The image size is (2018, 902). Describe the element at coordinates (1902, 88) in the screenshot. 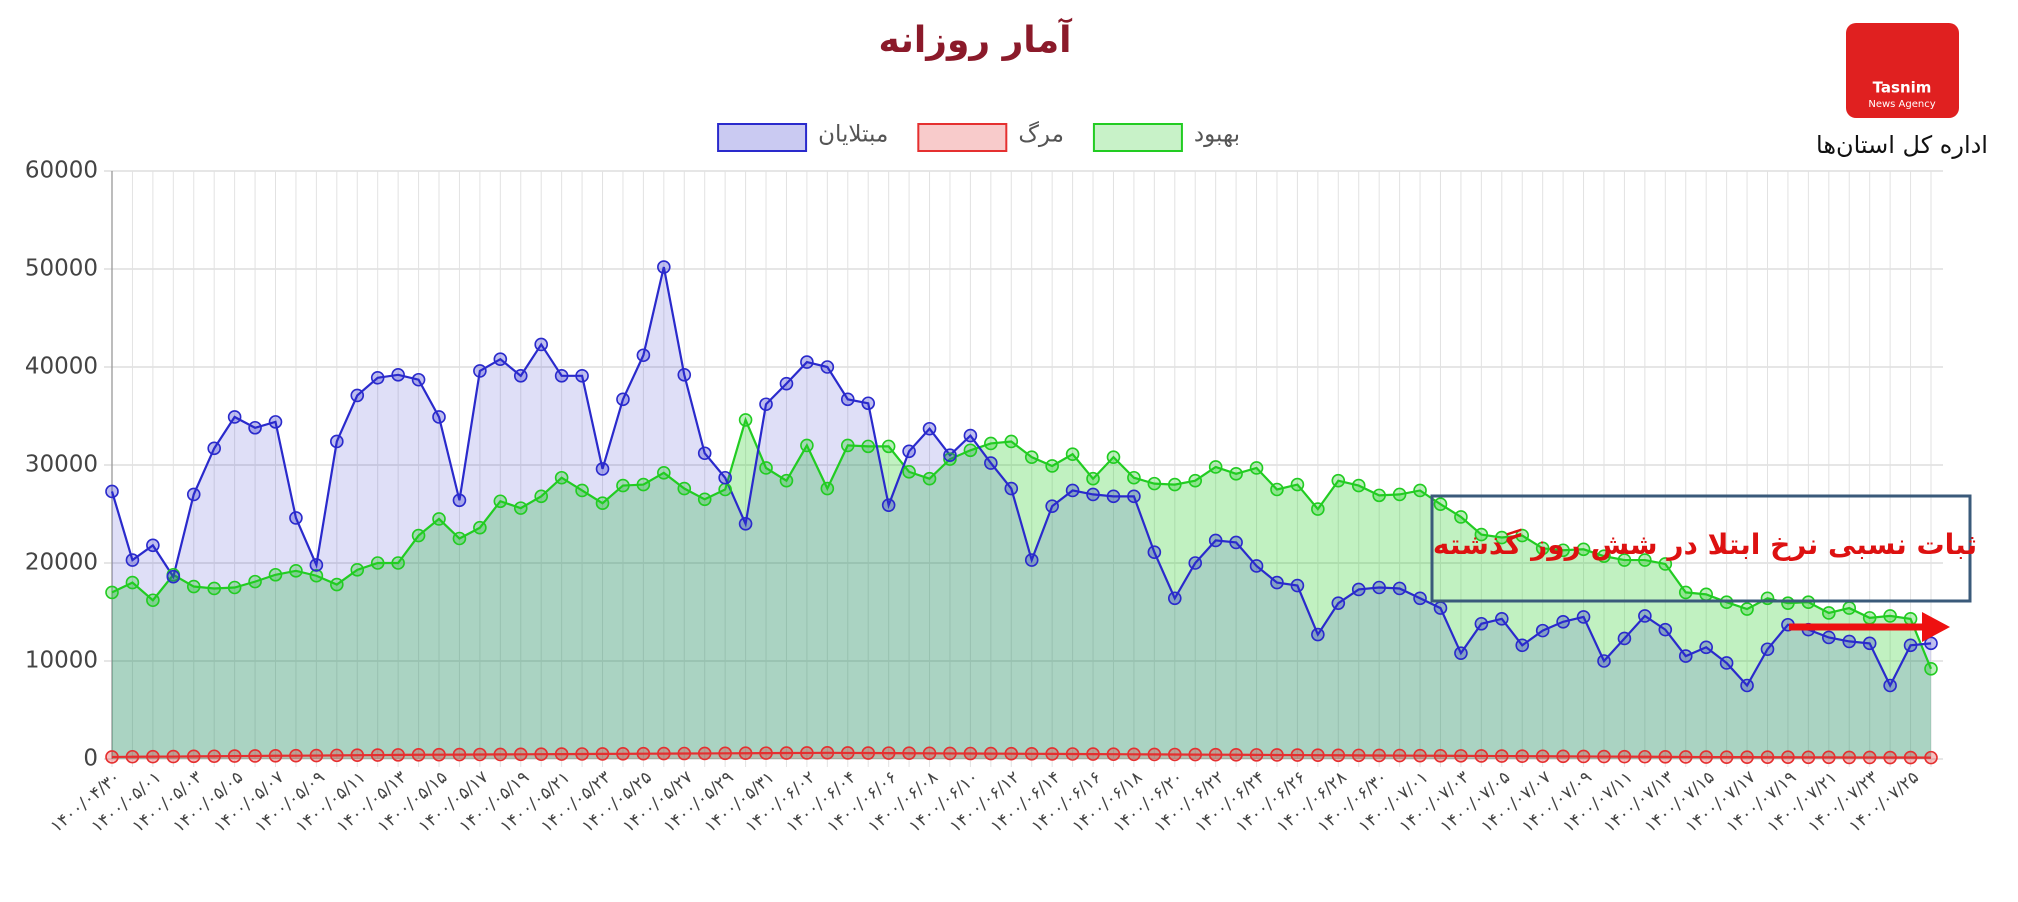

I see `logo-name: Tasnim` at that location.